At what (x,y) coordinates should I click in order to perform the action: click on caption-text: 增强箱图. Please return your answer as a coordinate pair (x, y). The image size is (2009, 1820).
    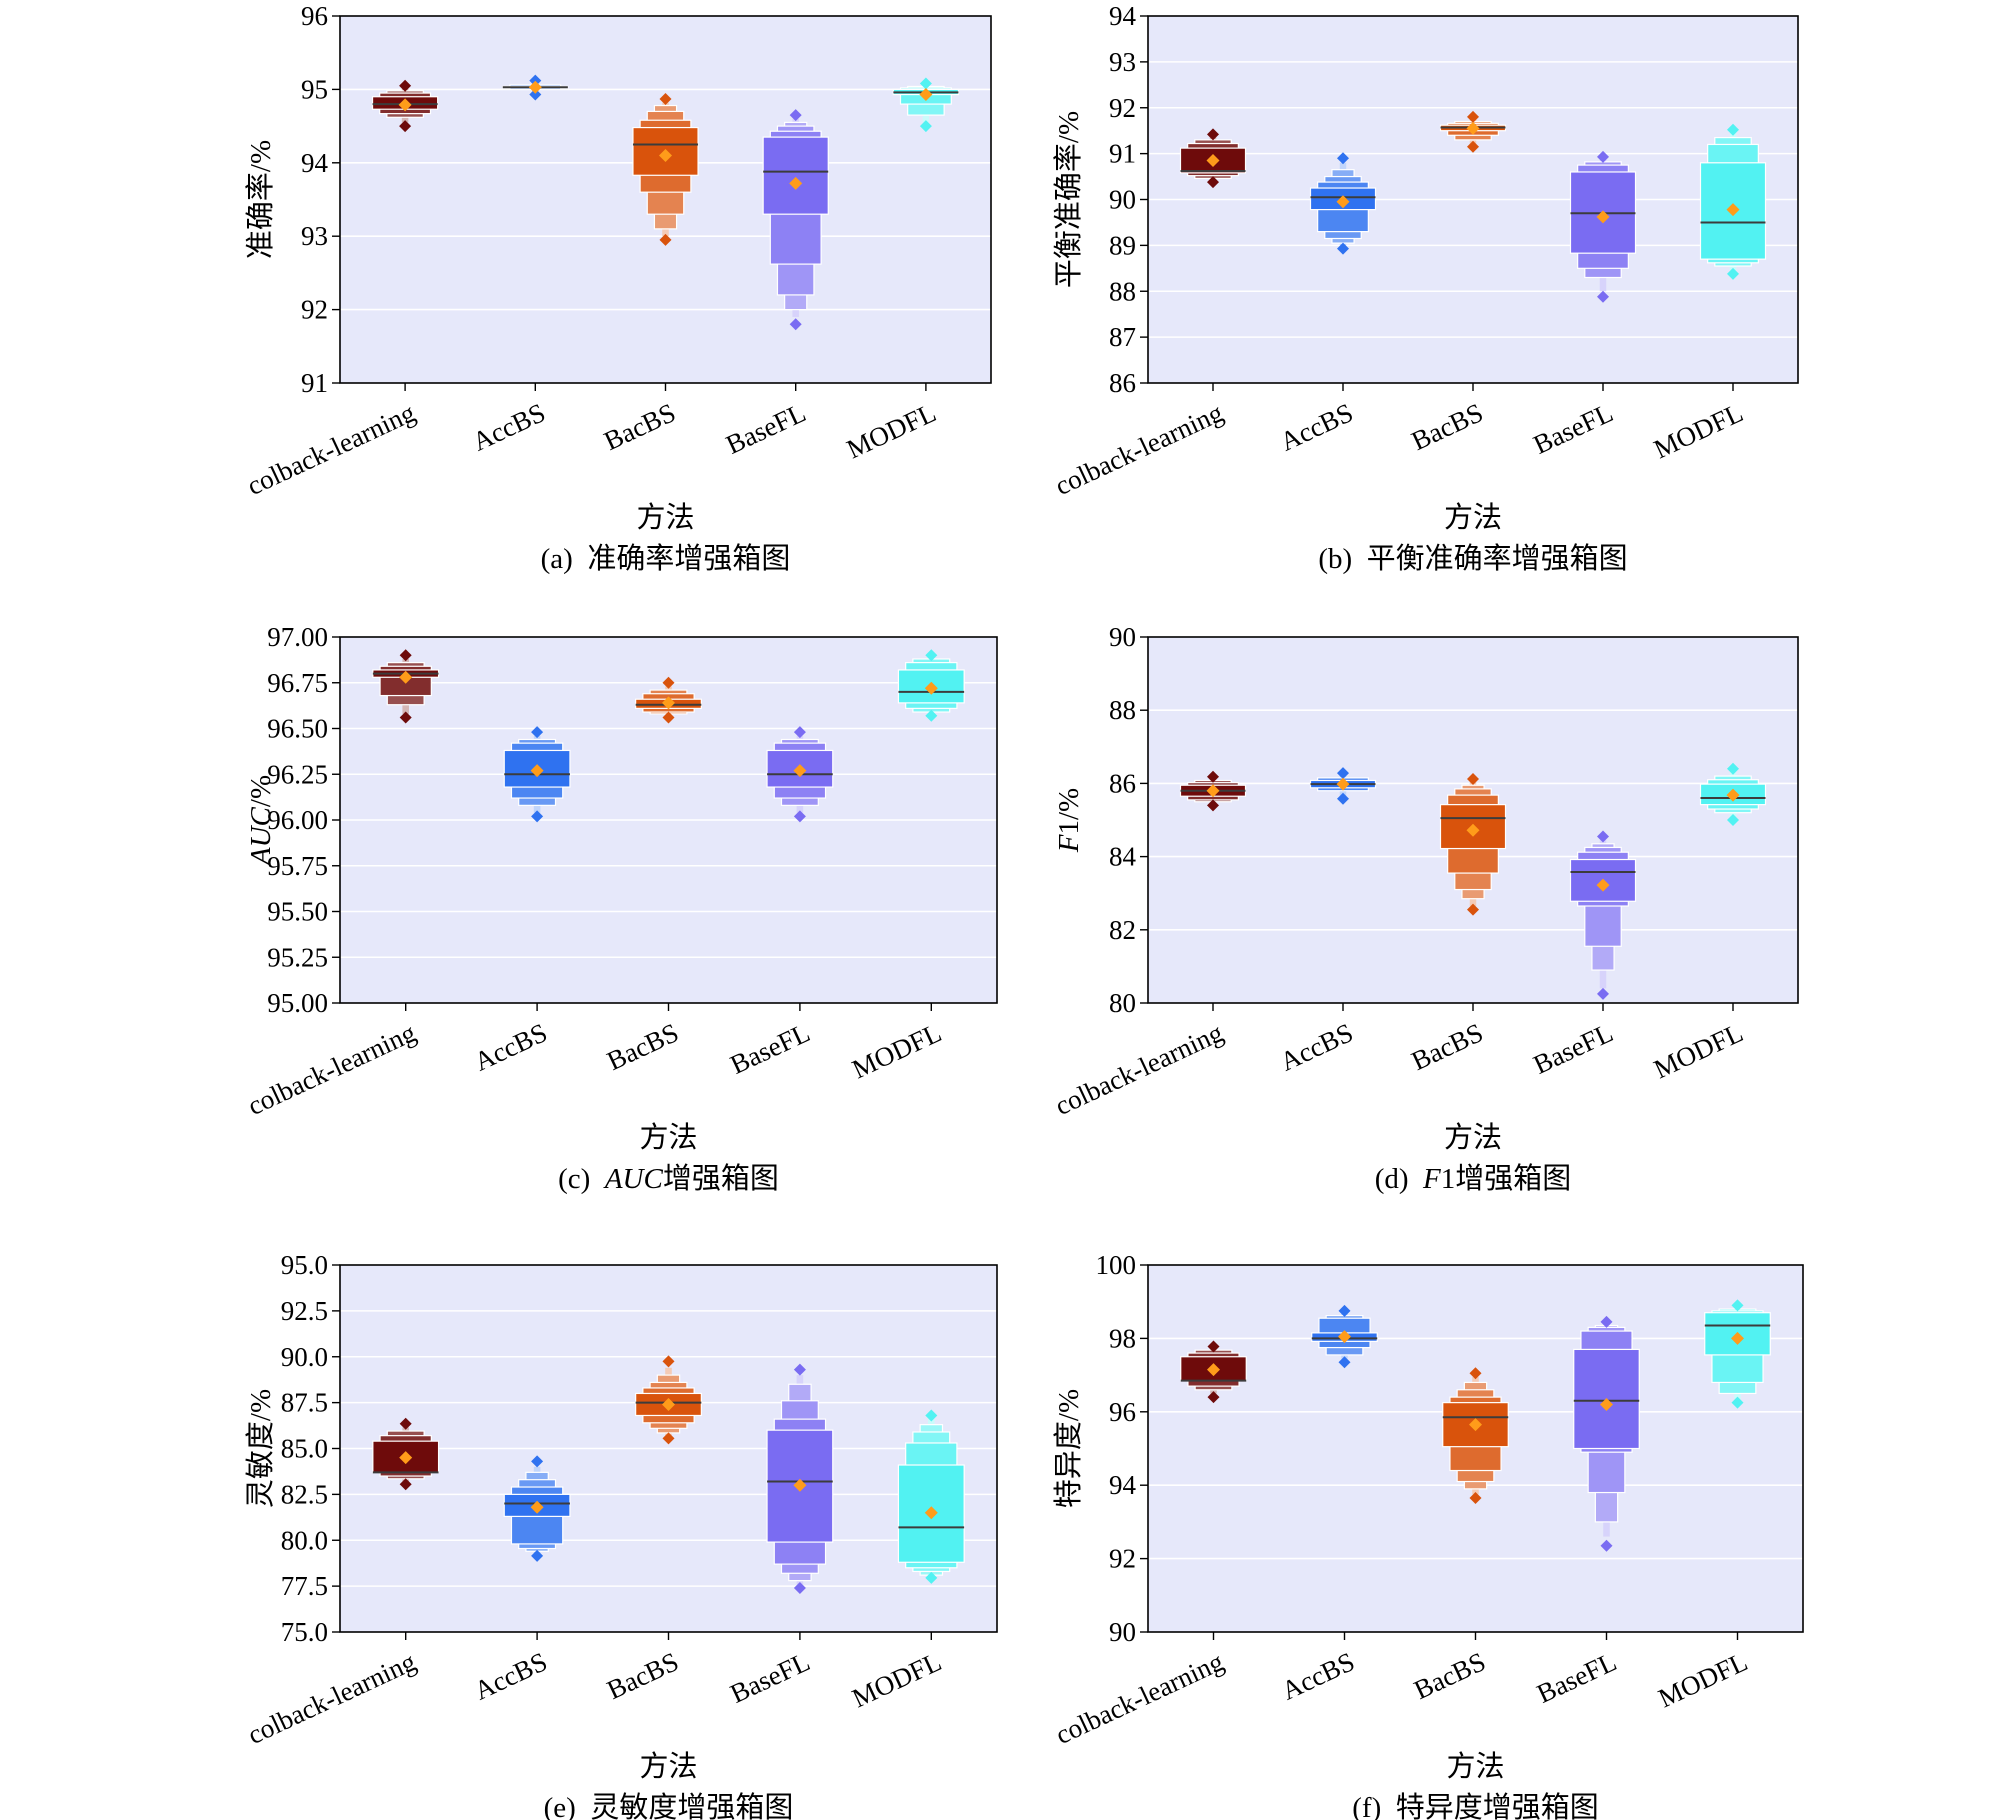
    Looking at the image, I should click on (721, 1178).